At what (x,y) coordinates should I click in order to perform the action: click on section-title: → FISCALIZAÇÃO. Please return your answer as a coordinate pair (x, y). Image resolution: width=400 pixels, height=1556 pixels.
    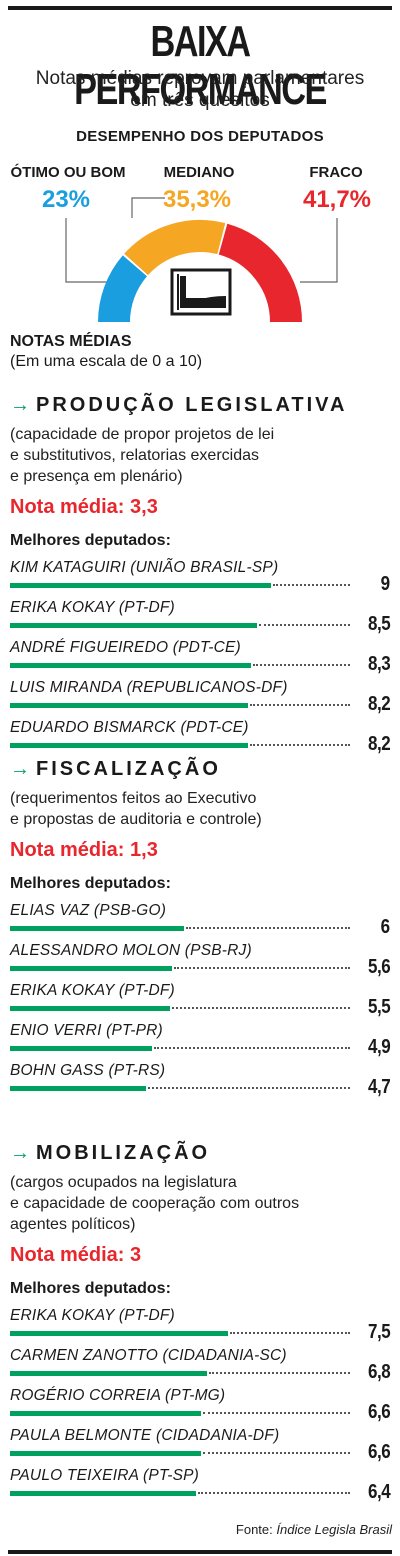
    Looking at the image, I should click on (200, 769).